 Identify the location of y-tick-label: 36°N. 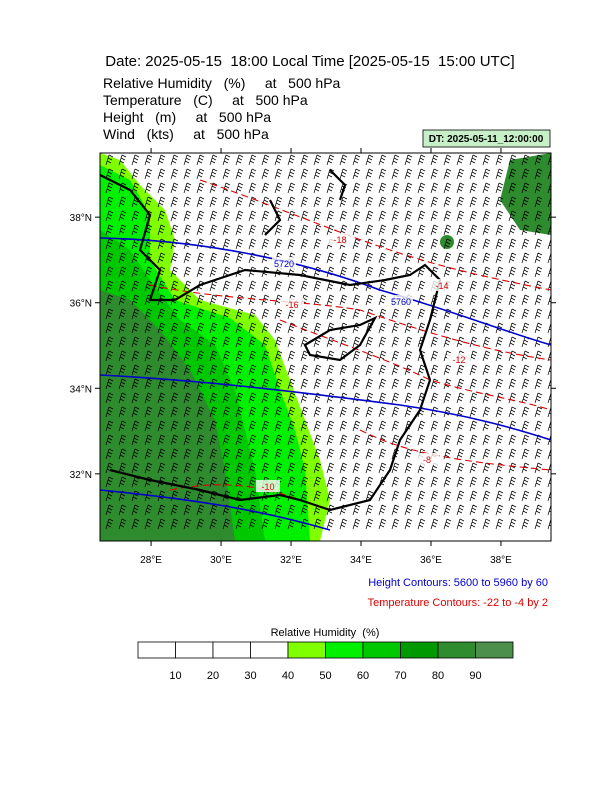
(81, 304).